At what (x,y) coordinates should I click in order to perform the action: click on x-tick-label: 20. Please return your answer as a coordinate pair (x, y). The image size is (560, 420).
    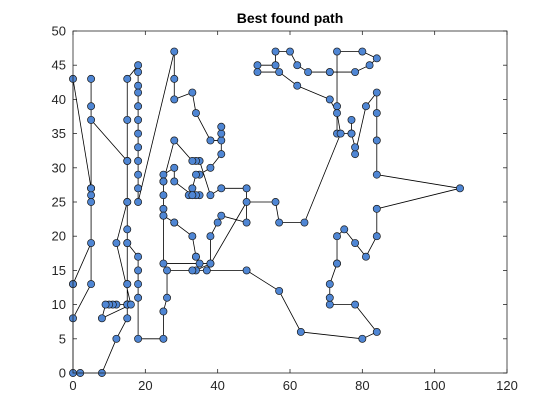
    Looking at the image, I should click on (145, 385).